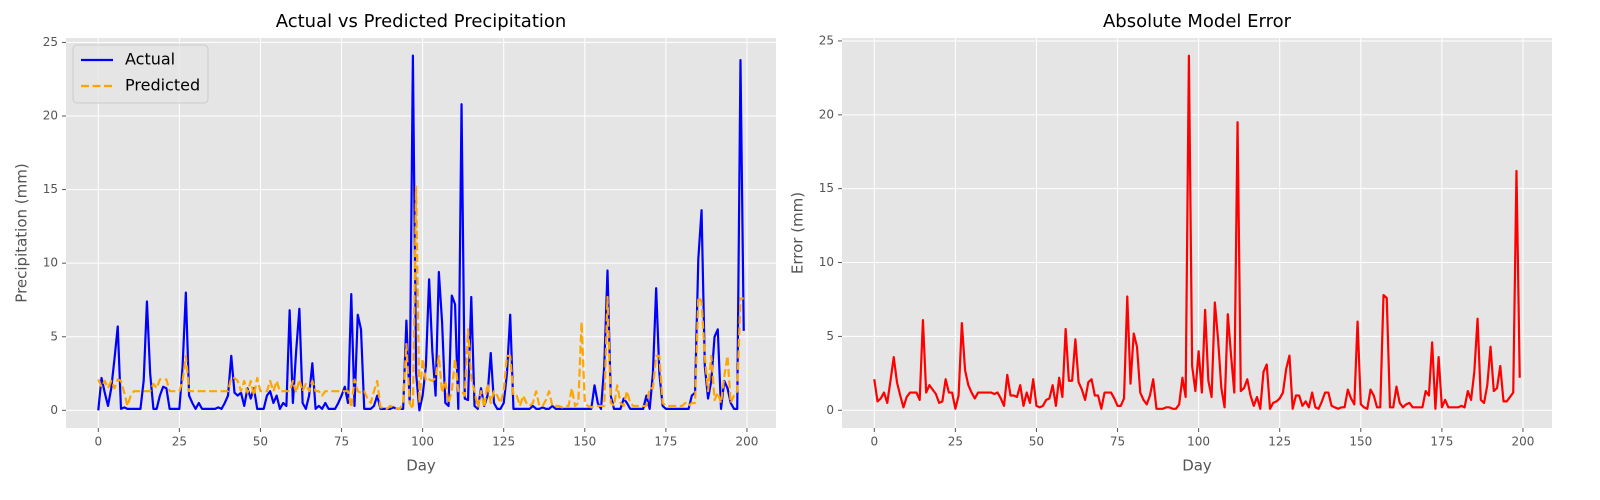 The height and width of the screenshot is (500, 1600). I want to click on chart-title: Actual vs Predicted Precipitation, so click(421, 21).